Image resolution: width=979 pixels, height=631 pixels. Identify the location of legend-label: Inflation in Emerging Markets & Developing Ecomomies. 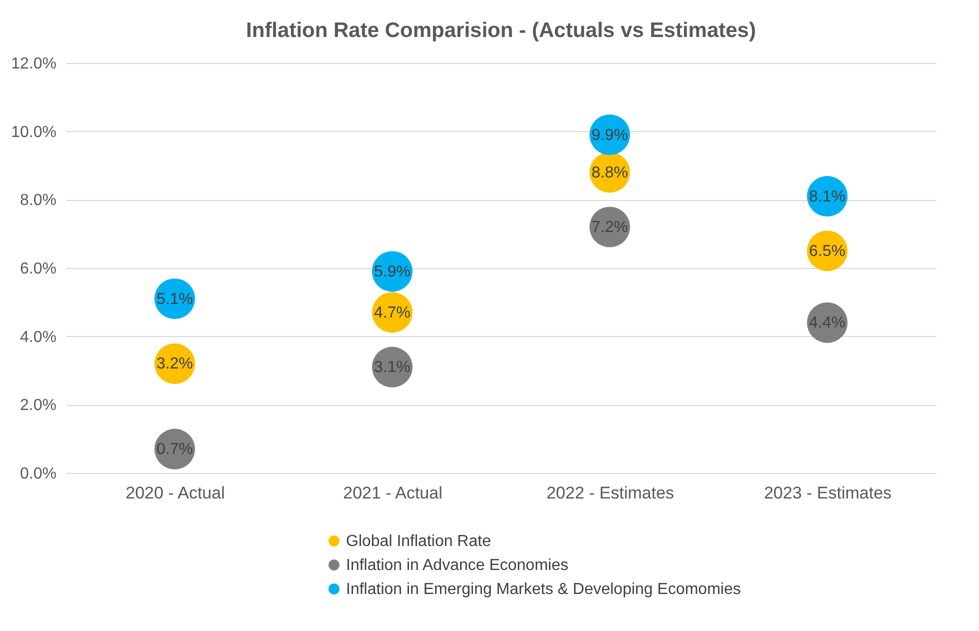
(543, 589).